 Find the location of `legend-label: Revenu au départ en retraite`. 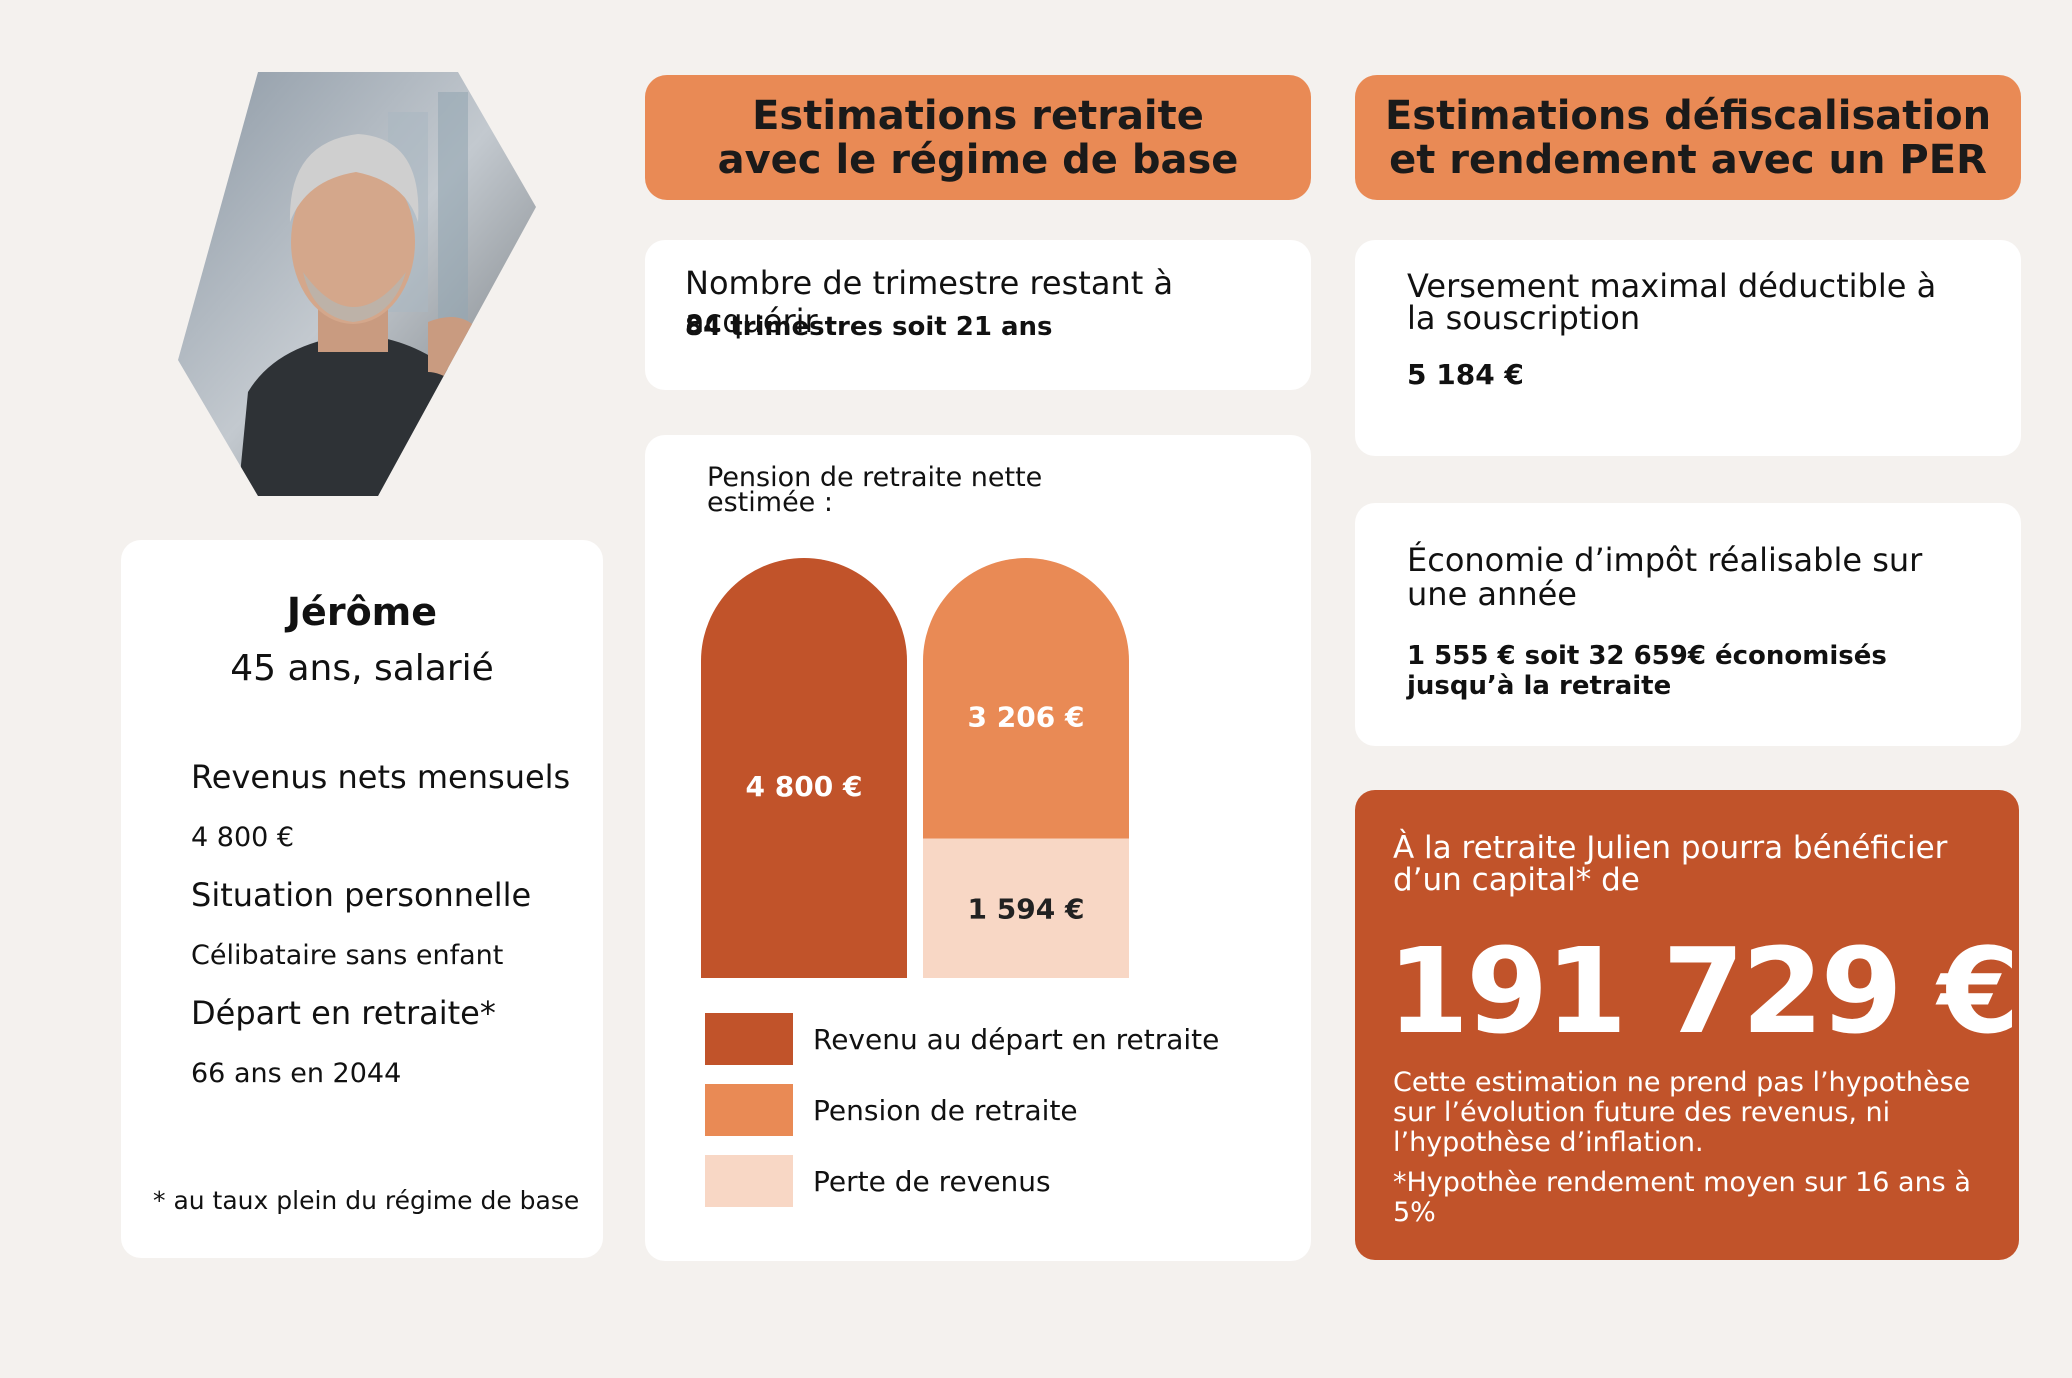

legend-label: Revenu au départ en retraite is located at coordinates (1016, 1039).